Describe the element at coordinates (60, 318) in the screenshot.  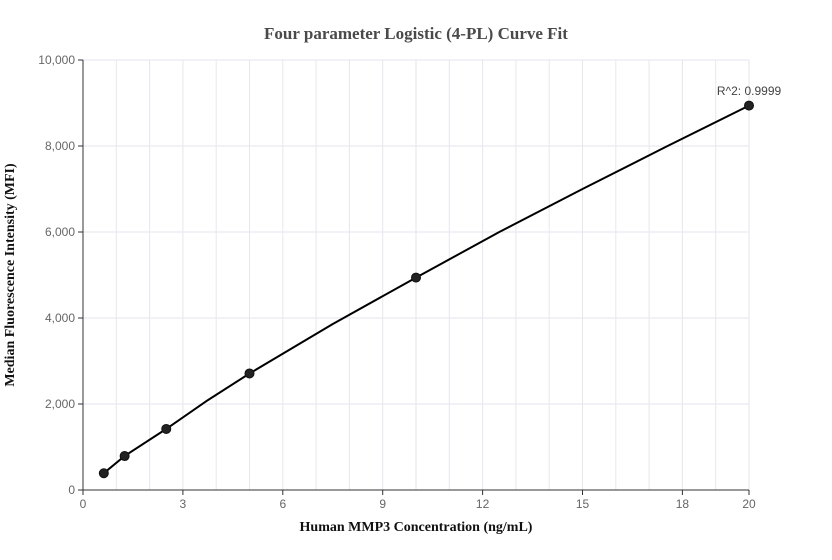
I see `y-tick-label: 4,000` at that location.